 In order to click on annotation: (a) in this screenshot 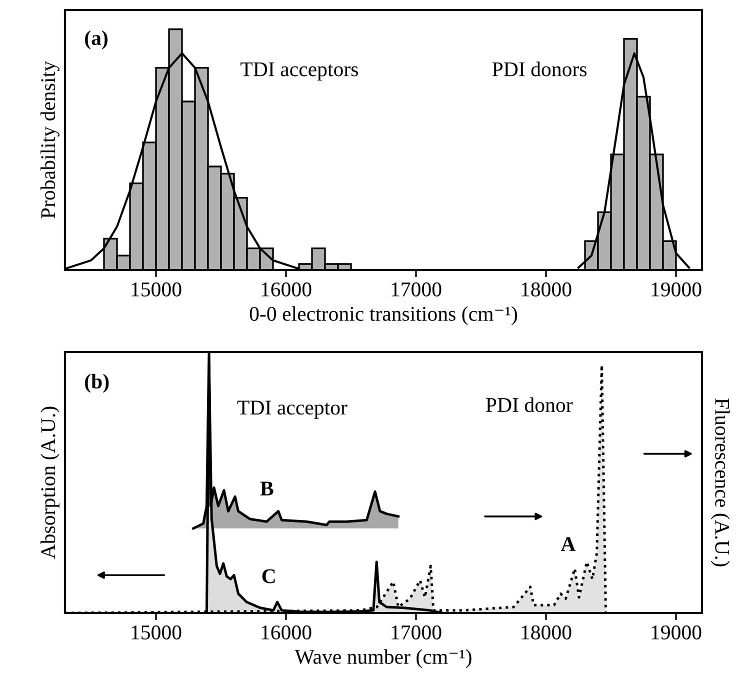, I will do `click(96, 40)`.